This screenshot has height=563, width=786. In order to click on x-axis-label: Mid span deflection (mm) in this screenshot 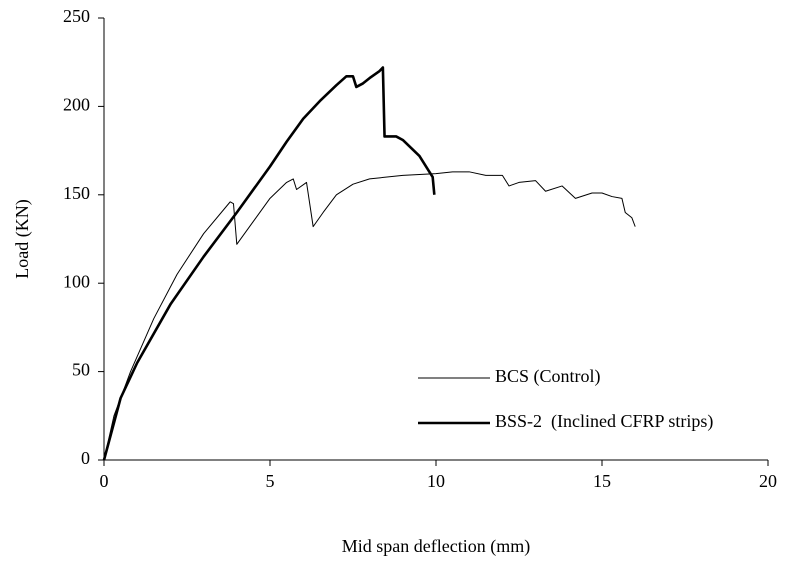, I will do `click(436, 546)`.